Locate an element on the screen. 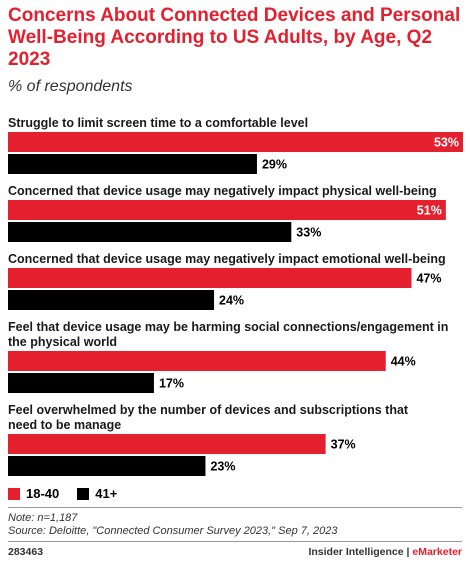 The height and width of the screenshot is (562, 470). value-label: 17% is located at coordinates (171, 384).